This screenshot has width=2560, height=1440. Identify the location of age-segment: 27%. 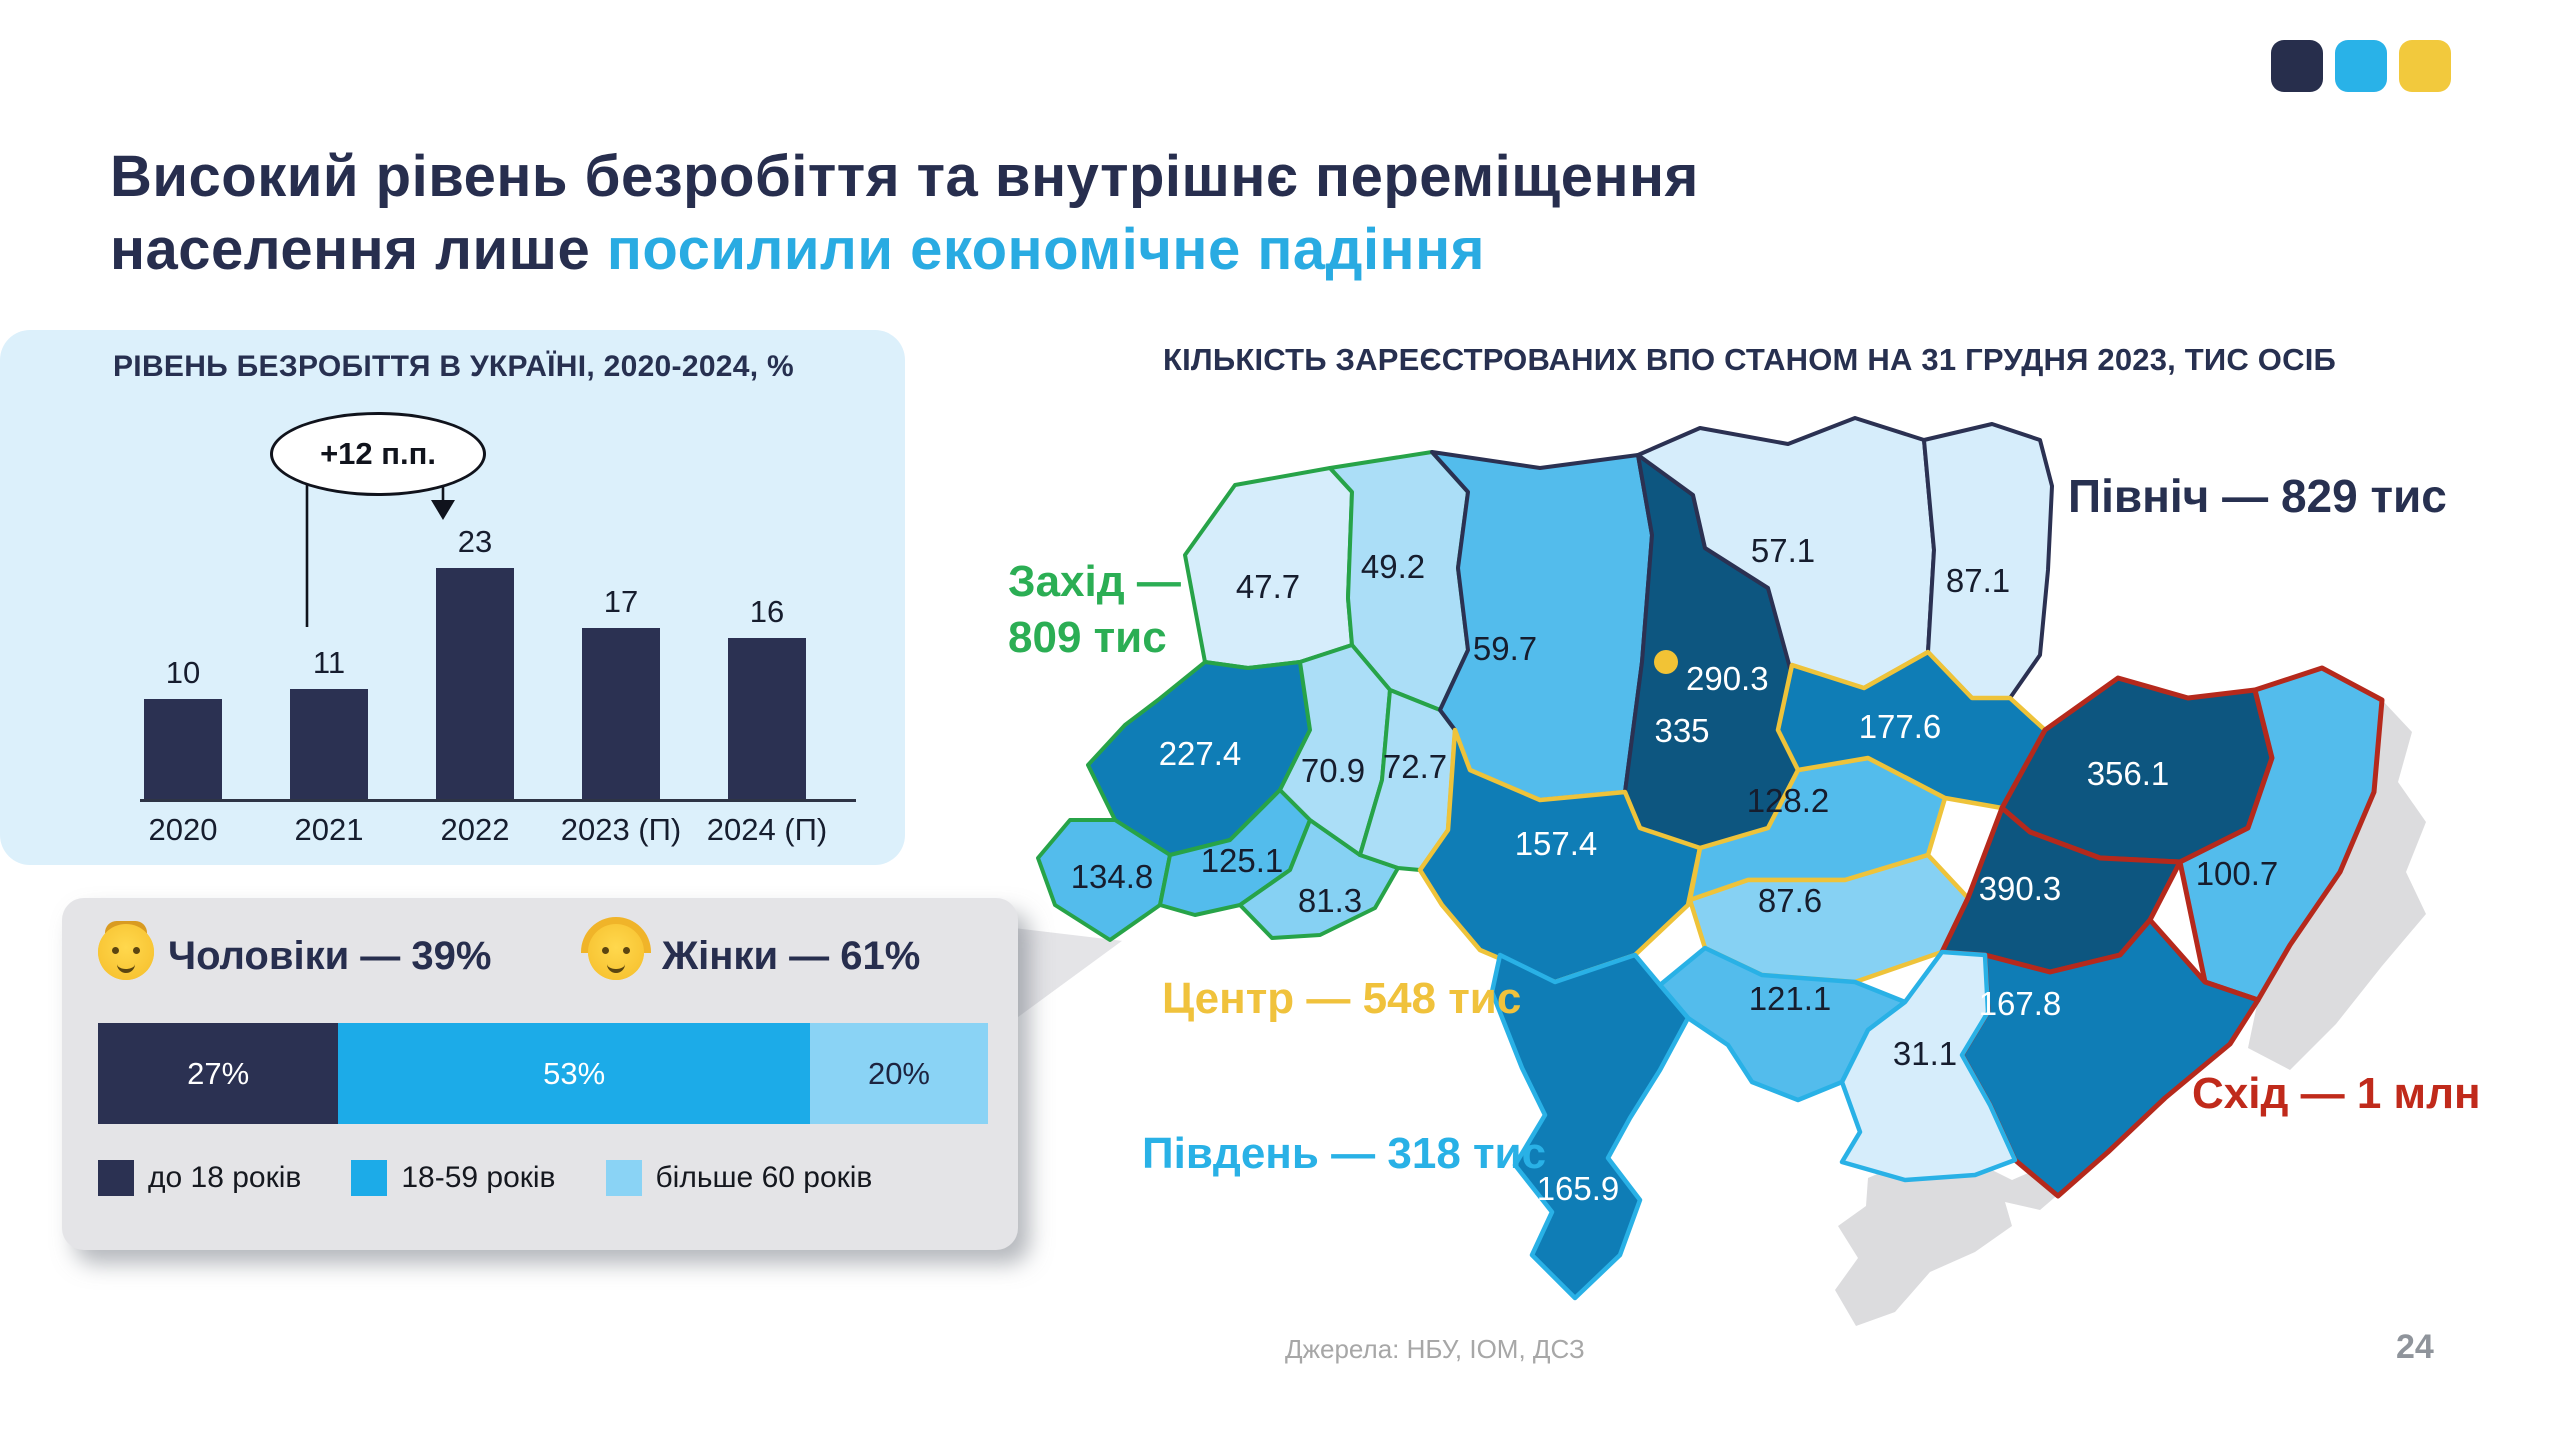
(218, 1073).